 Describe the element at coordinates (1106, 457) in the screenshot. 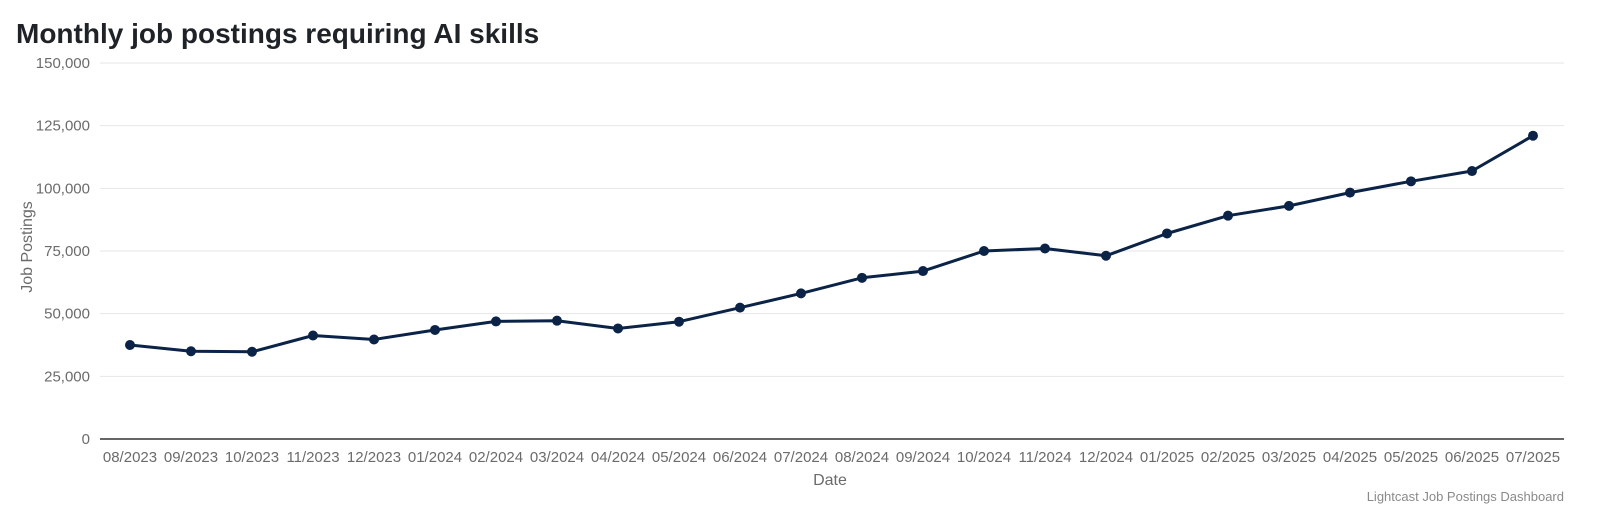

I see `x-tick-label: 12/2024` at that location.